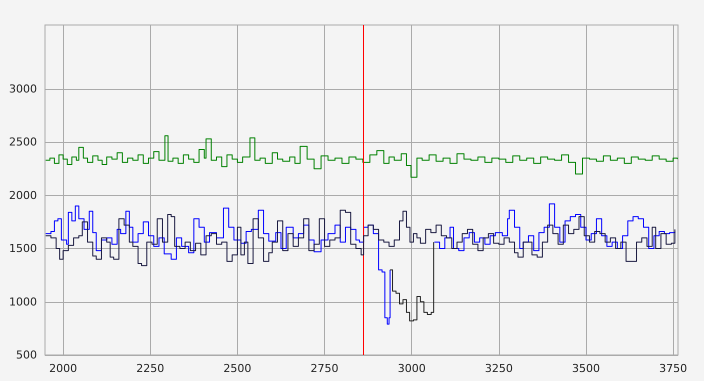 The height and width of the screenshot is (381, 704). I want to click on y-tick-label: 500, so click(26, 355).